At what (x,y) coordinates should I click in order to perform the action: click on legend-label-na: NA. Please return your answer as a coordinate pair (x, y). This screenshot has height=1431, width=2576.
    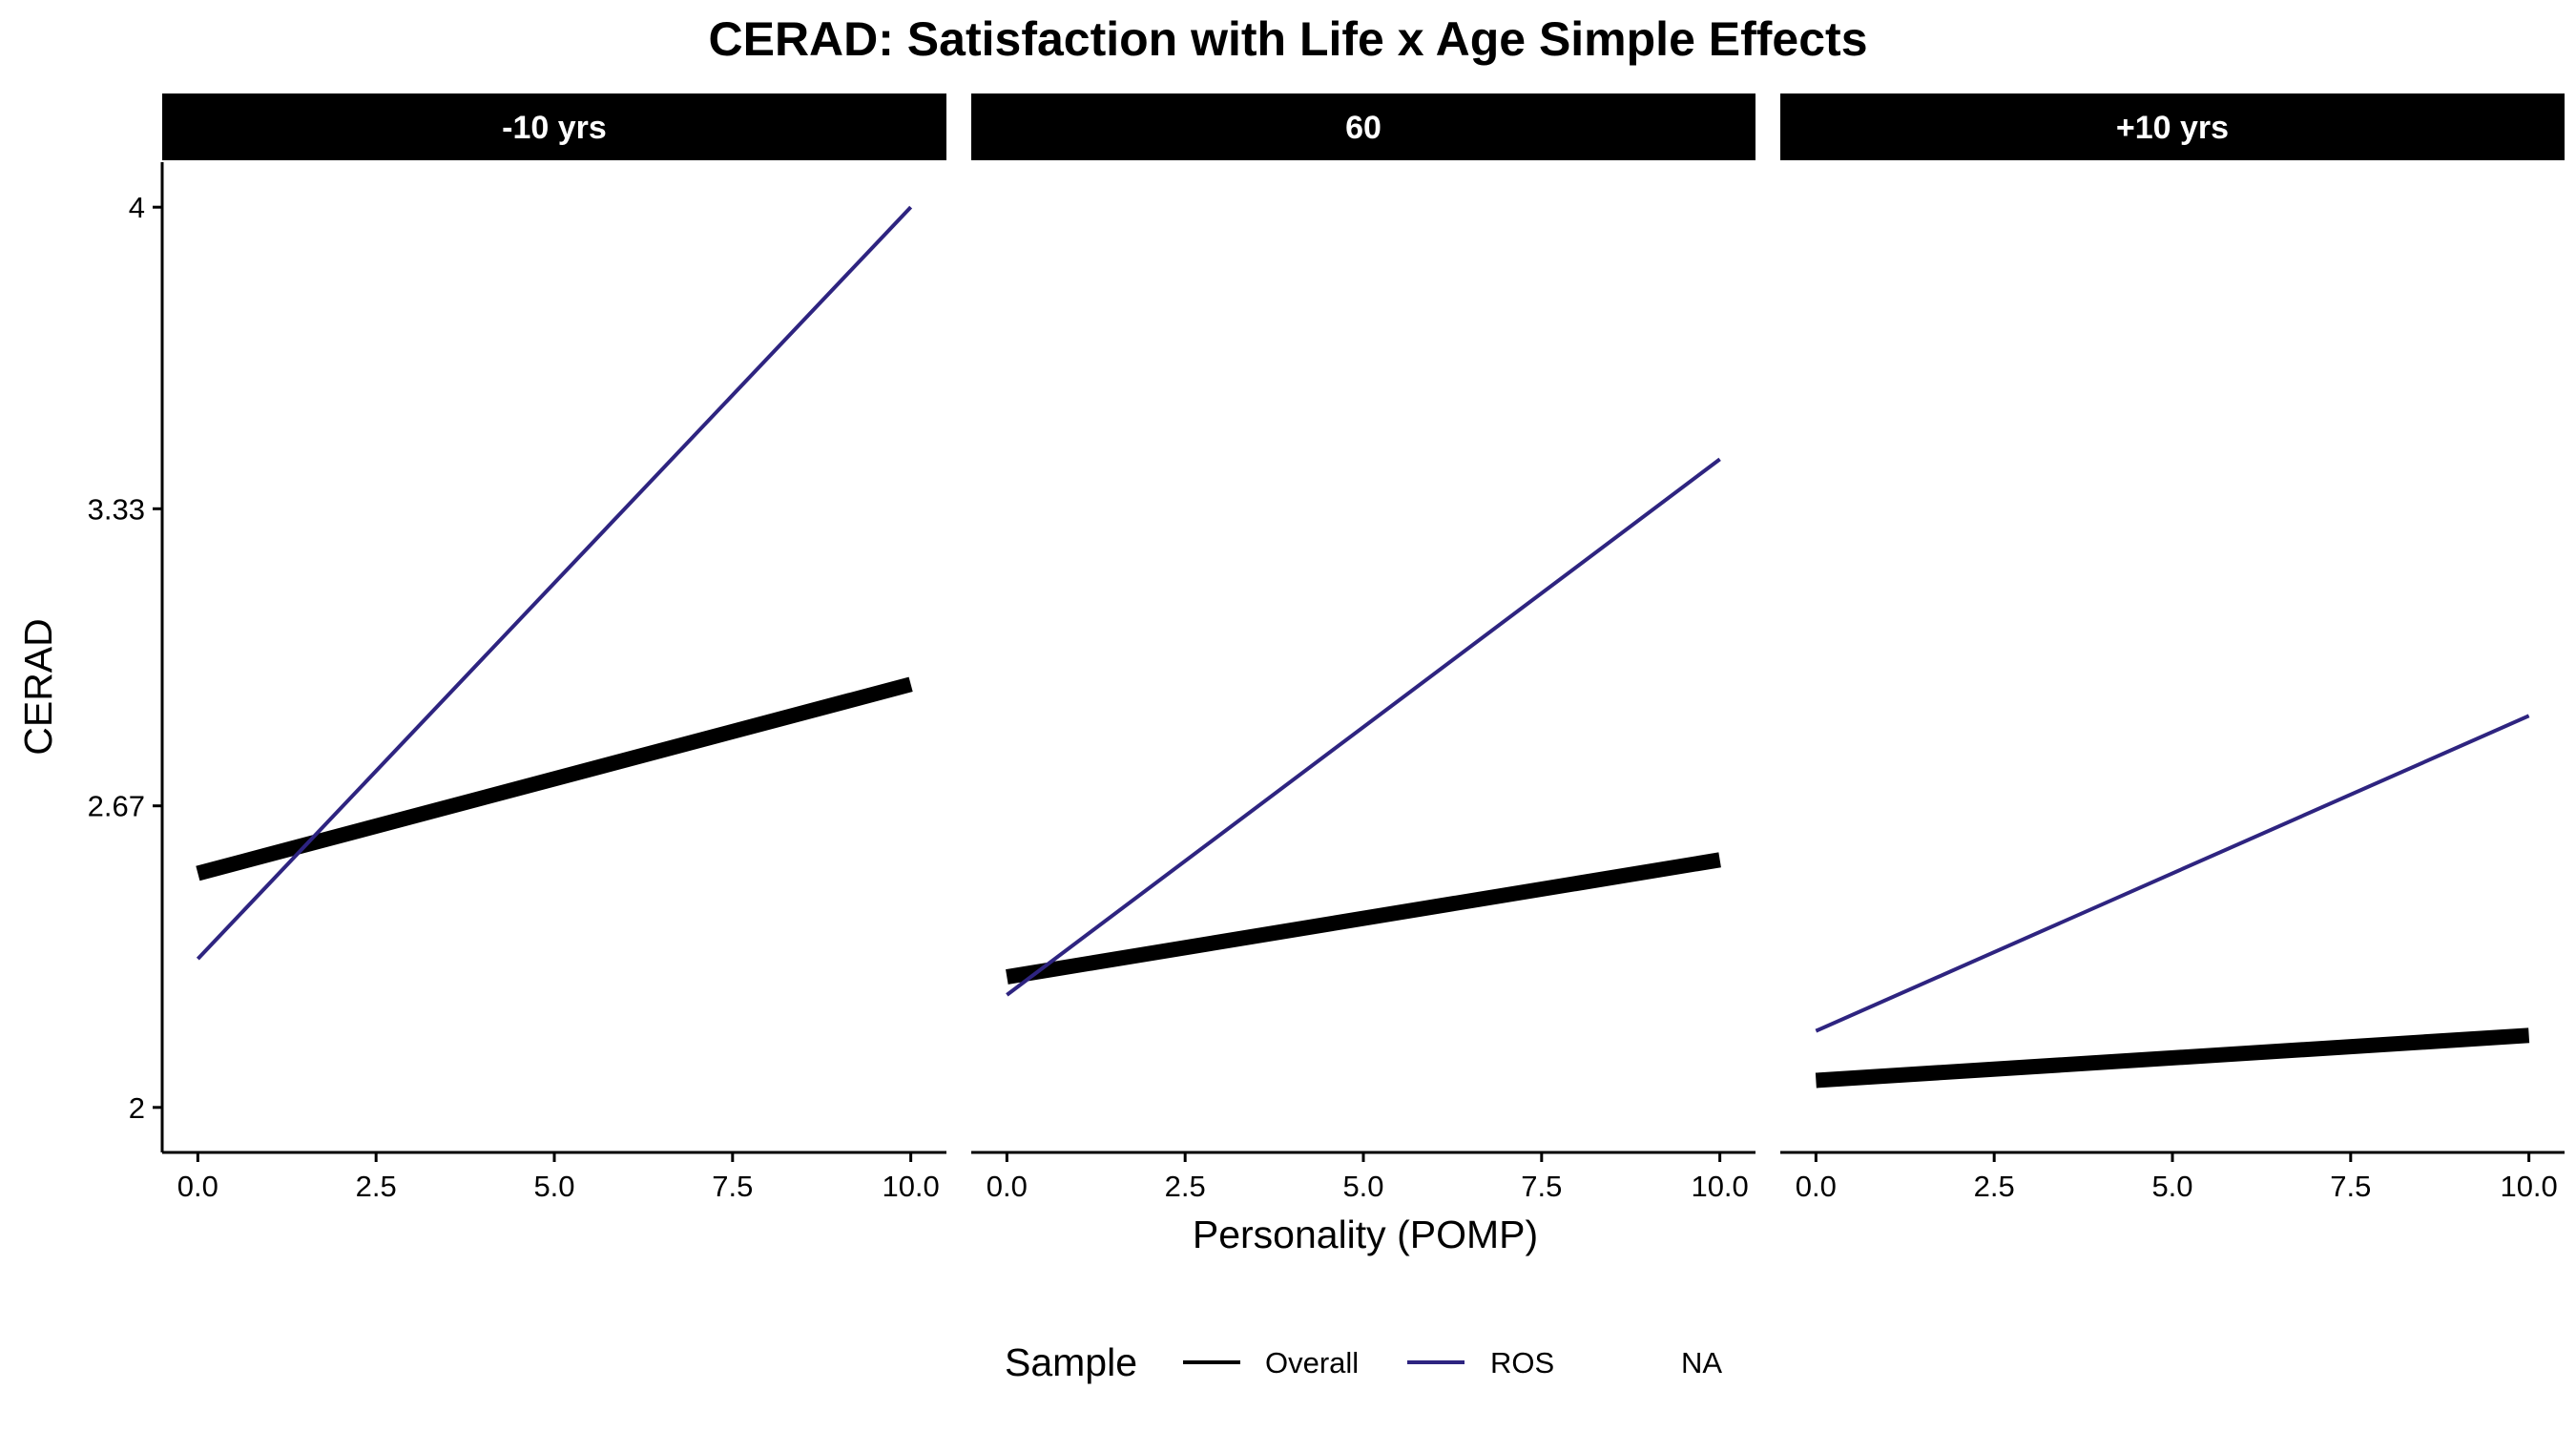
    Looking at the image, I should click on (1701, 1362).